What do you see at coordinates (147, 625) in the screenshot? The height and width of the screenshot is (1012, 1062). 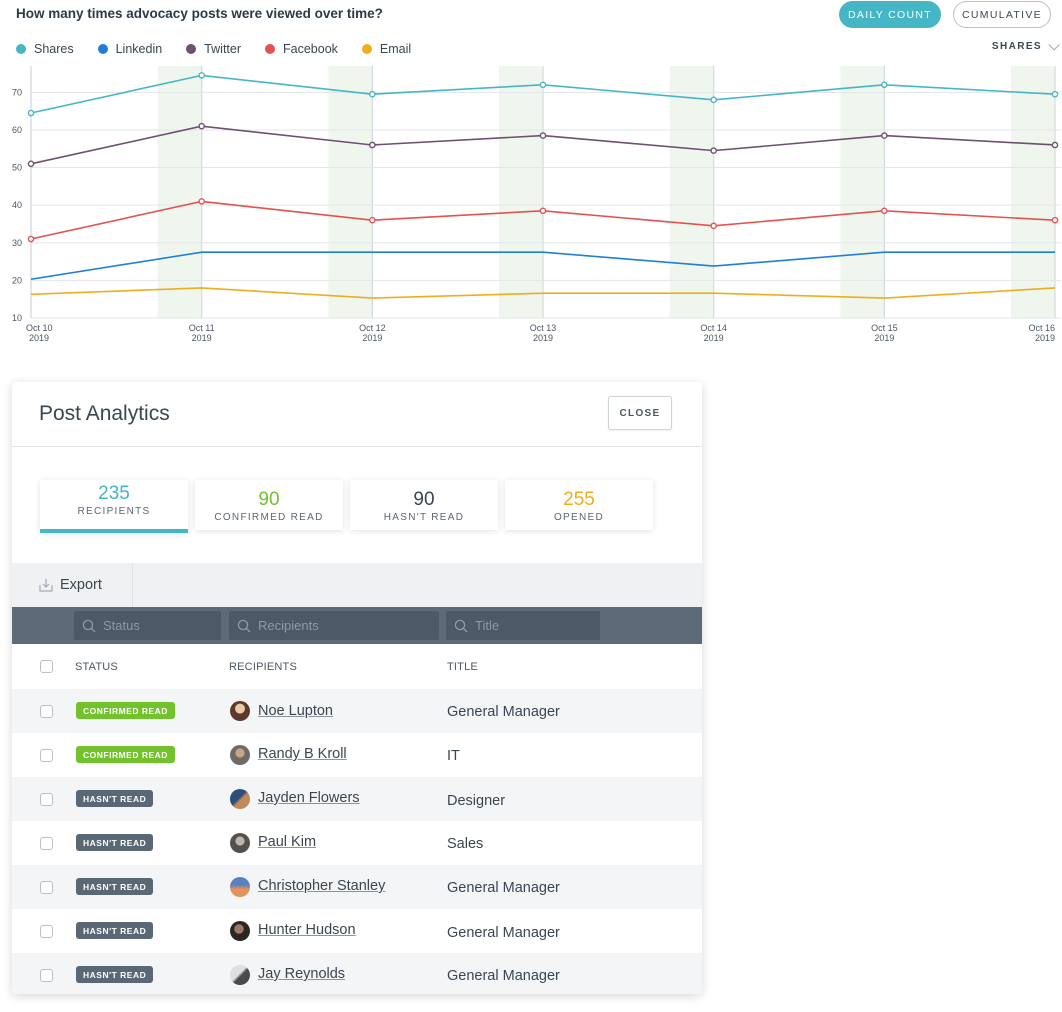 I see `status-filter-input: Status` at bounding box center [147, 625].